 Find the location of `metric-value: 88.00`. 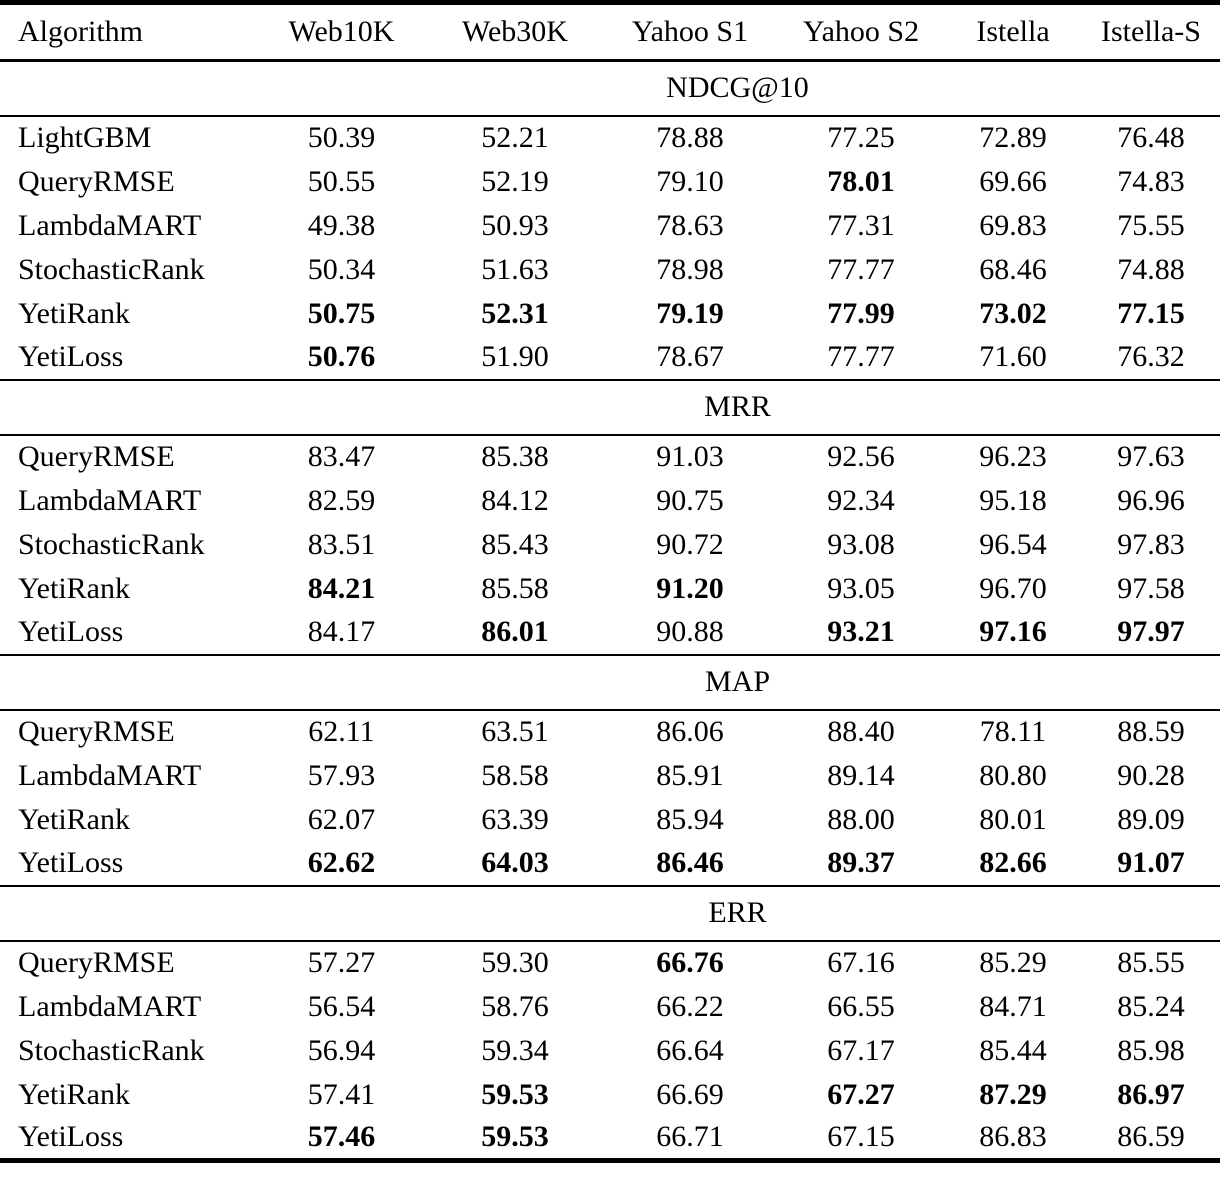

metric-value: 88.00 is located at coordinates (861, 819).